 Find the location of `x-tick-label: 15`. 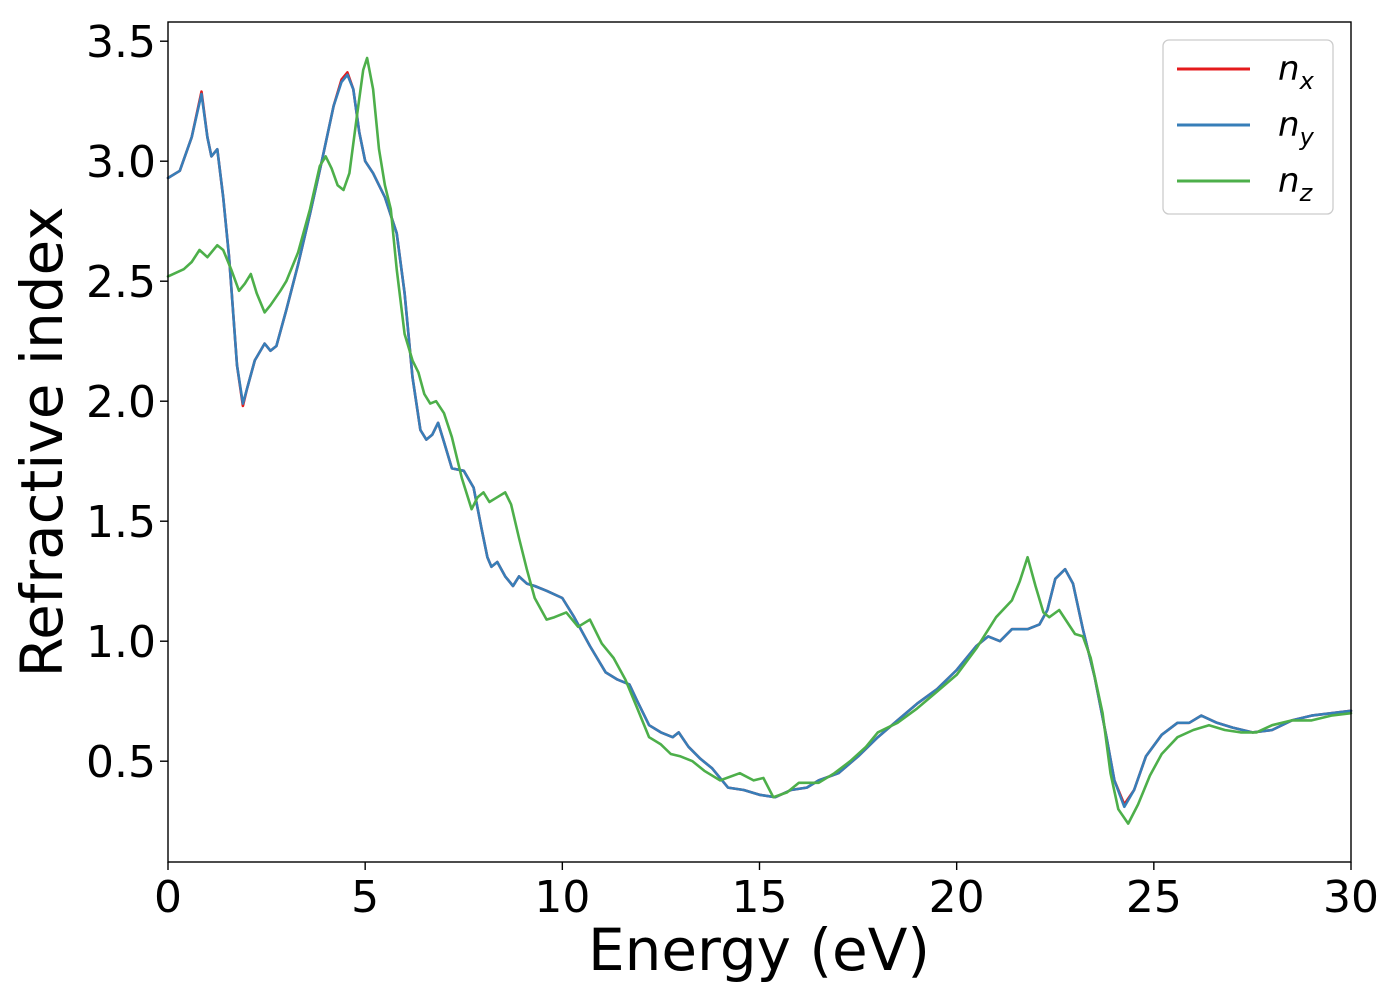

x-tick-label: 15 is located at coordinates (760, 897).